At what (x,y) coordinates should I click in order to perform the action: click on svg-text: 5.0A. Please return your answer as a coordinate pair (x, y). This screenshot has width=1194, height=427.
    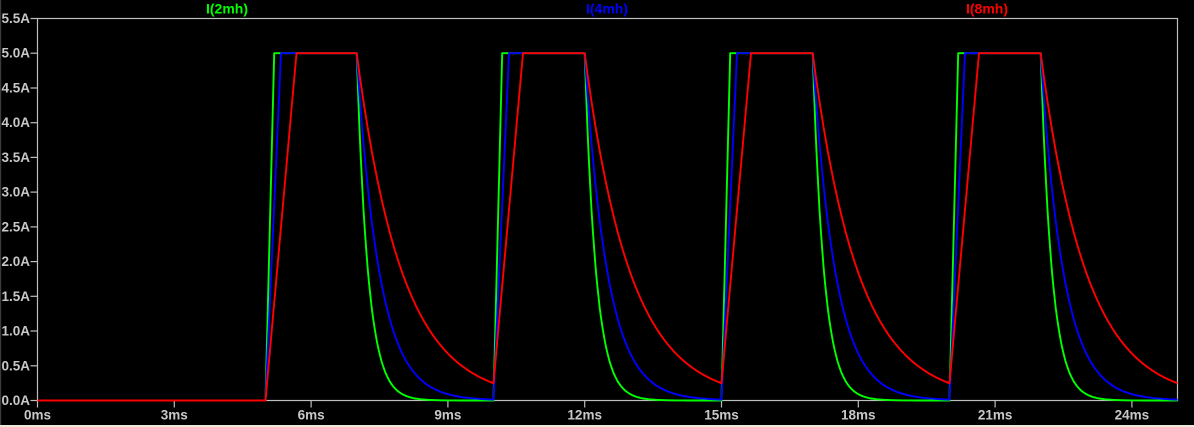
    Looking at the image, I should click on (15, 53).